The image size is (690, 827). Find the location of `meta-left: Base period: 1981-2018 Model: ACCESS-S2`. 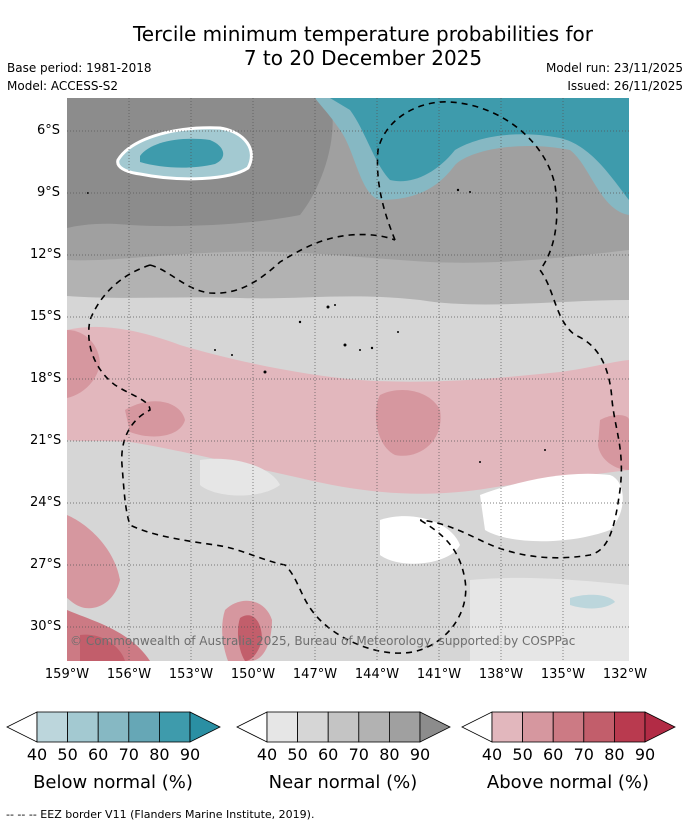

meta-left: Base period: 1981-2018 Model: ACCESS-S2 is located at coordinates (79, 77).